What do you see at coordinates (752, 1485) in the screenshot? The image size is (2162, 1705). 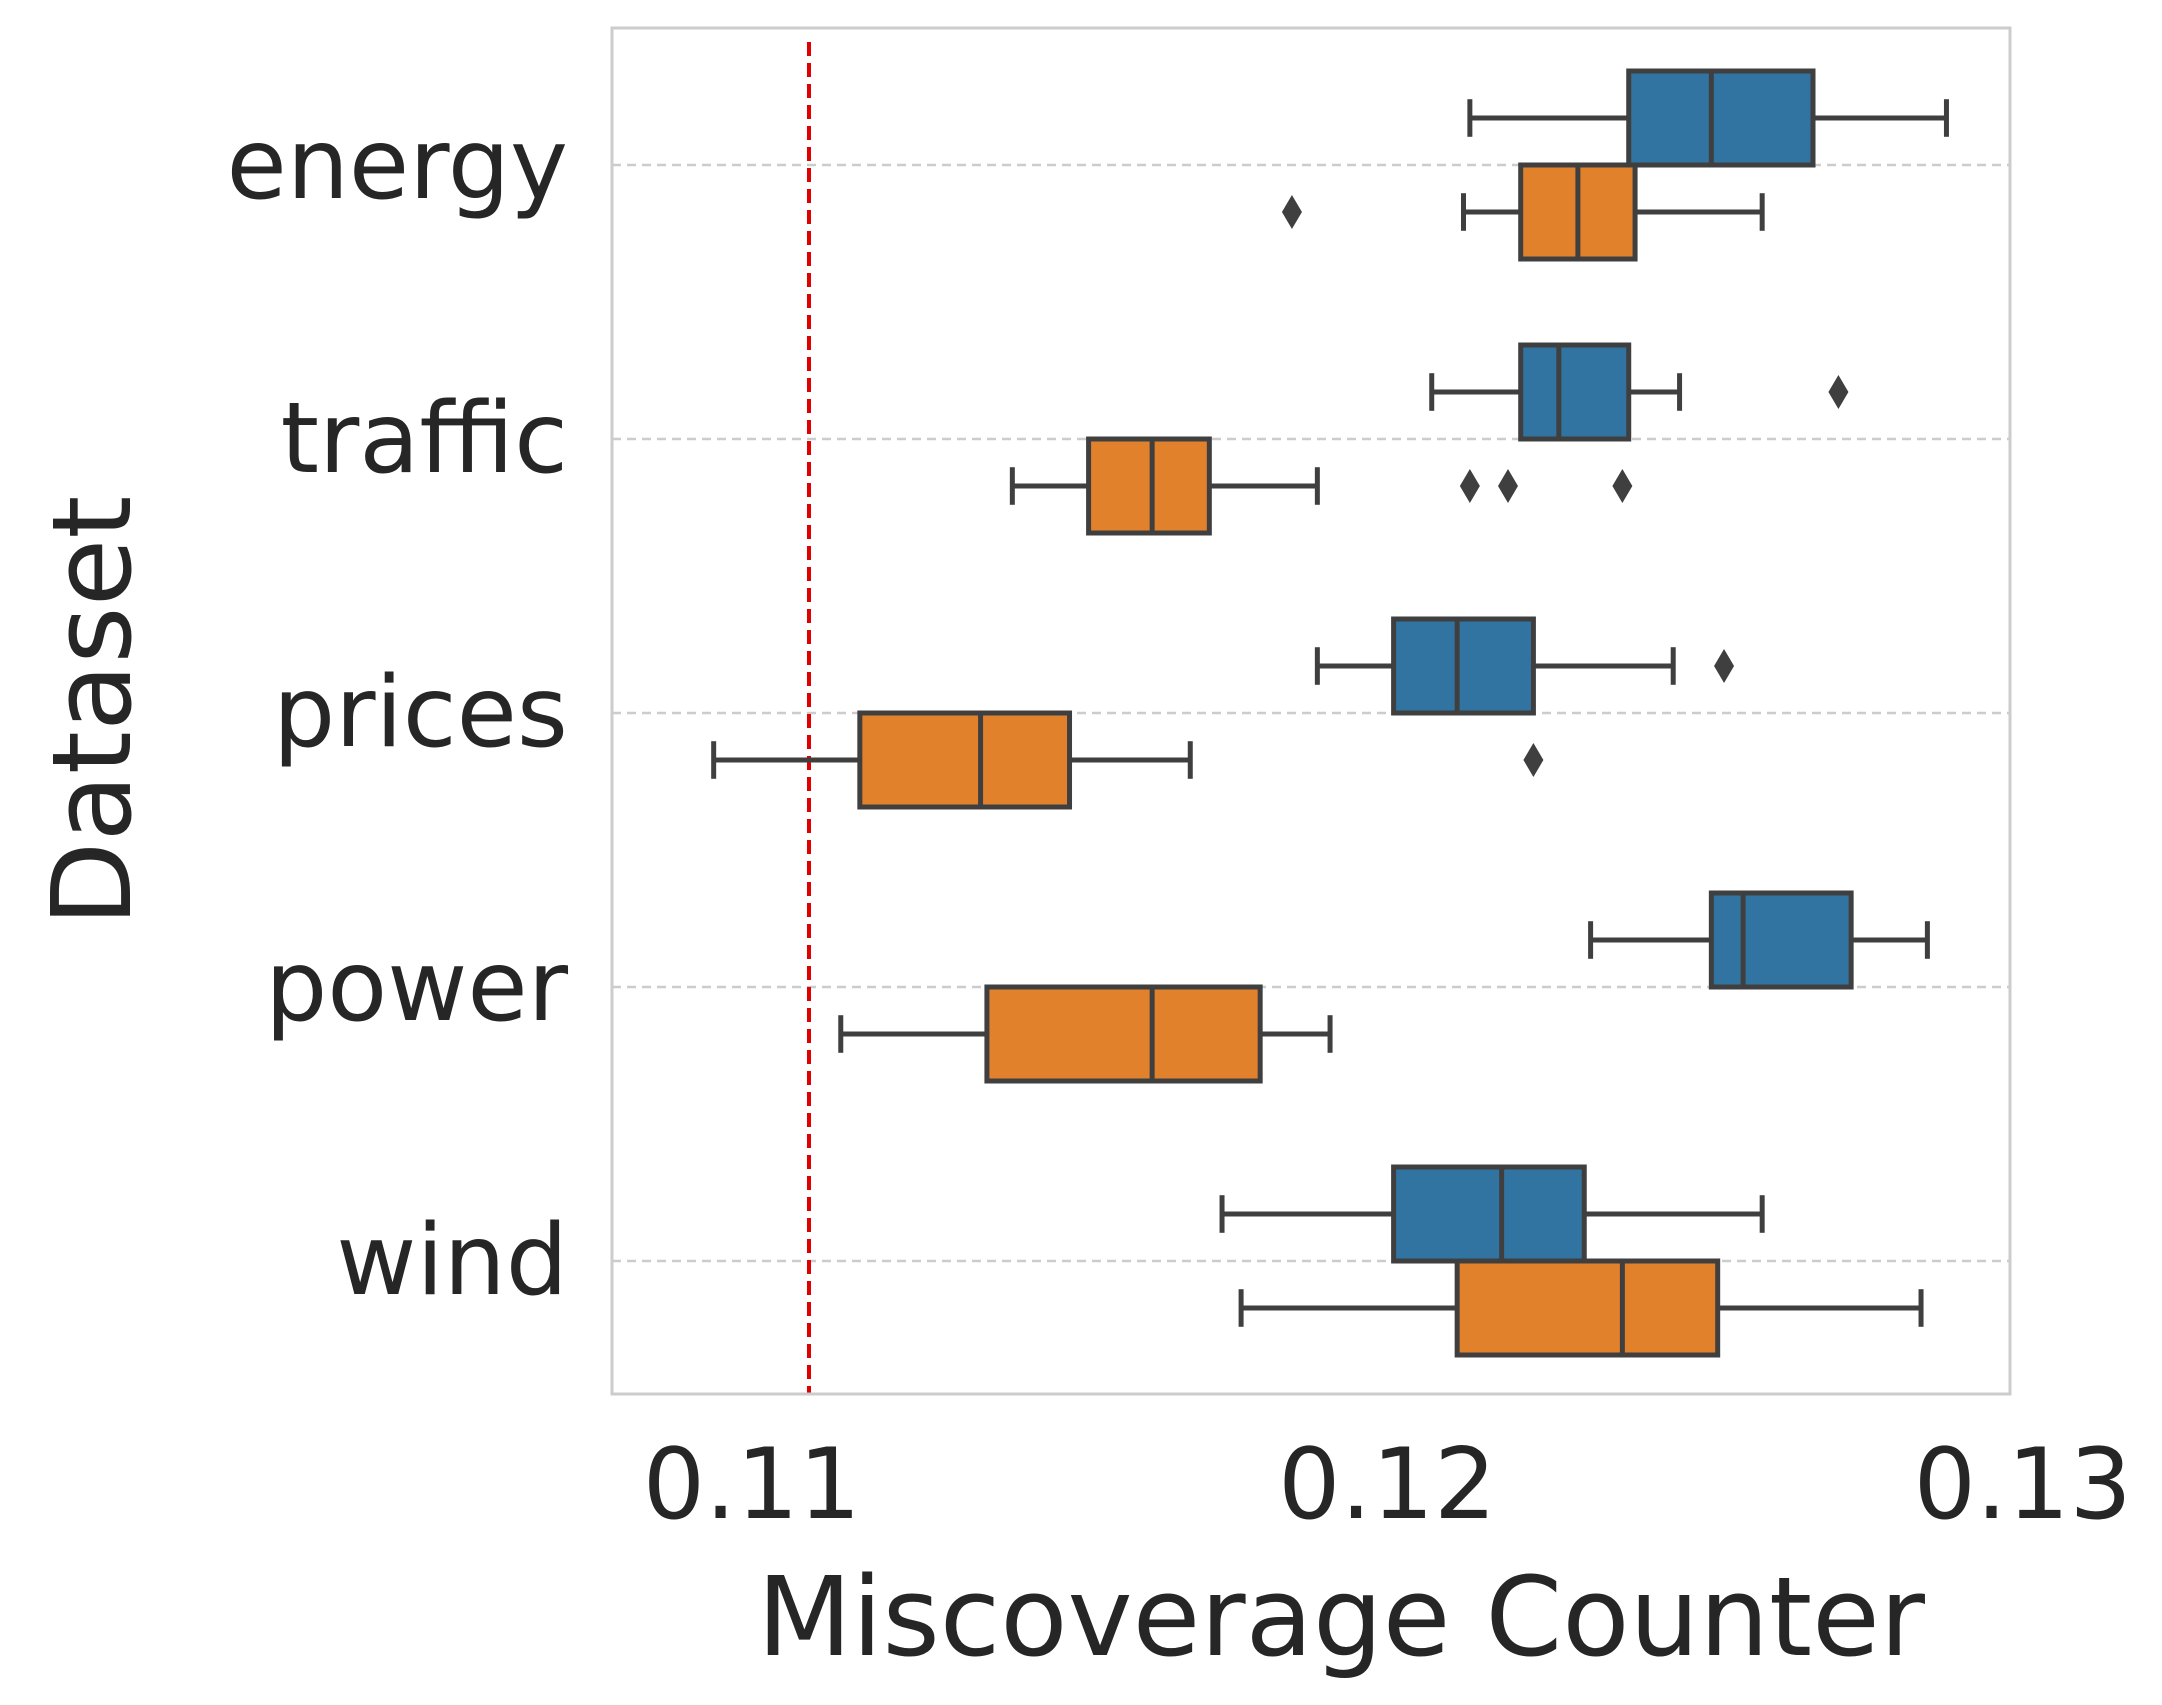 I see `x-tick-label: 0.11` at bounding box center [752, 1485].